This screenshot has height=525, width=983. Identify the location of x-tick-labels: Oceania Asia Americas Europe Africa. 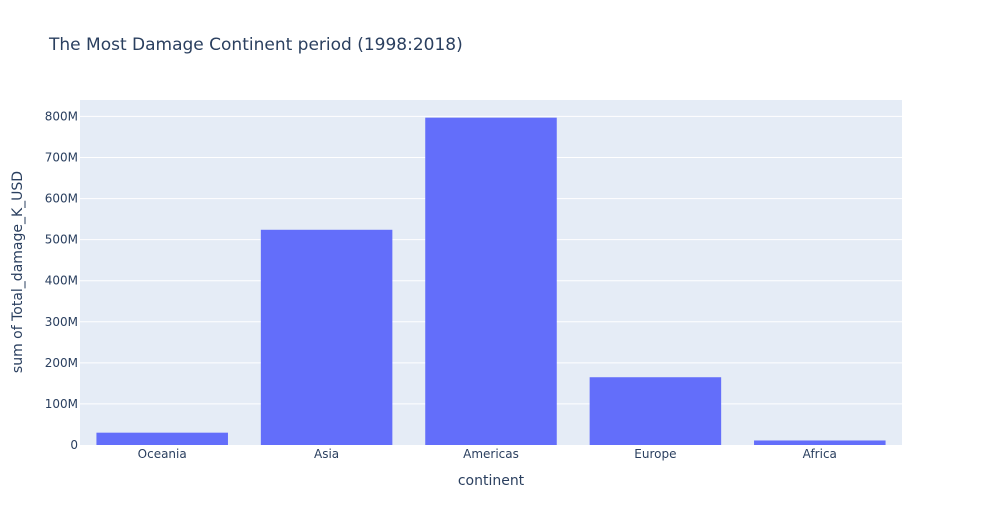
(487, 454).